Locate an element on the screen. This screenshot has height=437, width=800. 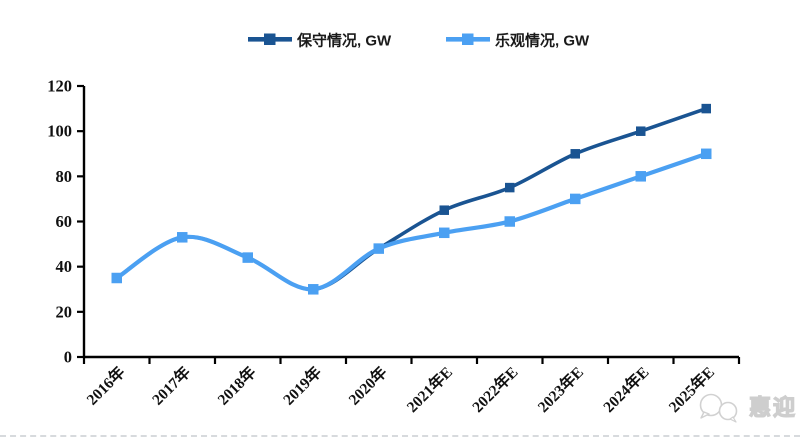
y-tick-label: 100 is located at coordinates (59, 131).